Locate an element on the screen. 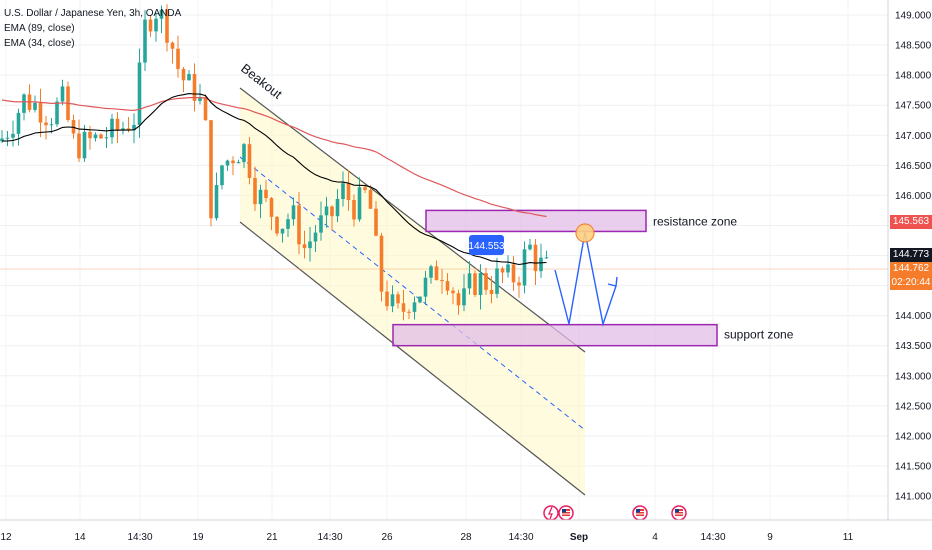  x-tick-label: 12 is located at coordinates (6, 537).